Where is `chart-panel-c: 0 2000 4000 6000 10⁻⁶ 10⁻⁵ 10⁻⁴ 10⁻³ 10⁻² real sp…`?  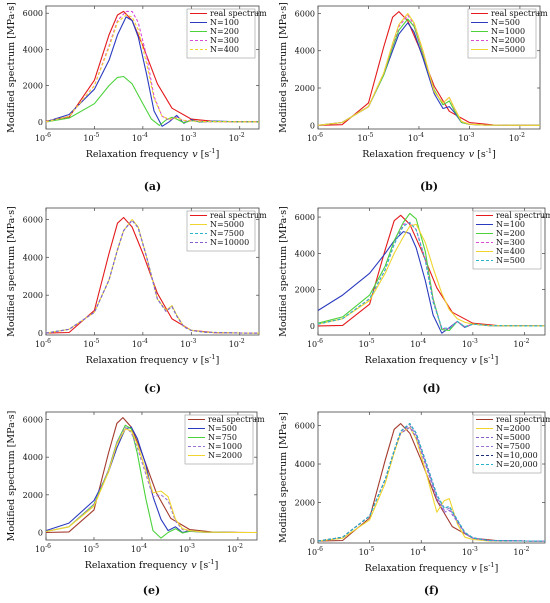 chart-panel-c: 0 2000 4000 6000 10⁻⁶ 10⁻⁵ 10⁻⁴ 10⁻³ 10⁻² real sp… is located at coordinates (136, 300).